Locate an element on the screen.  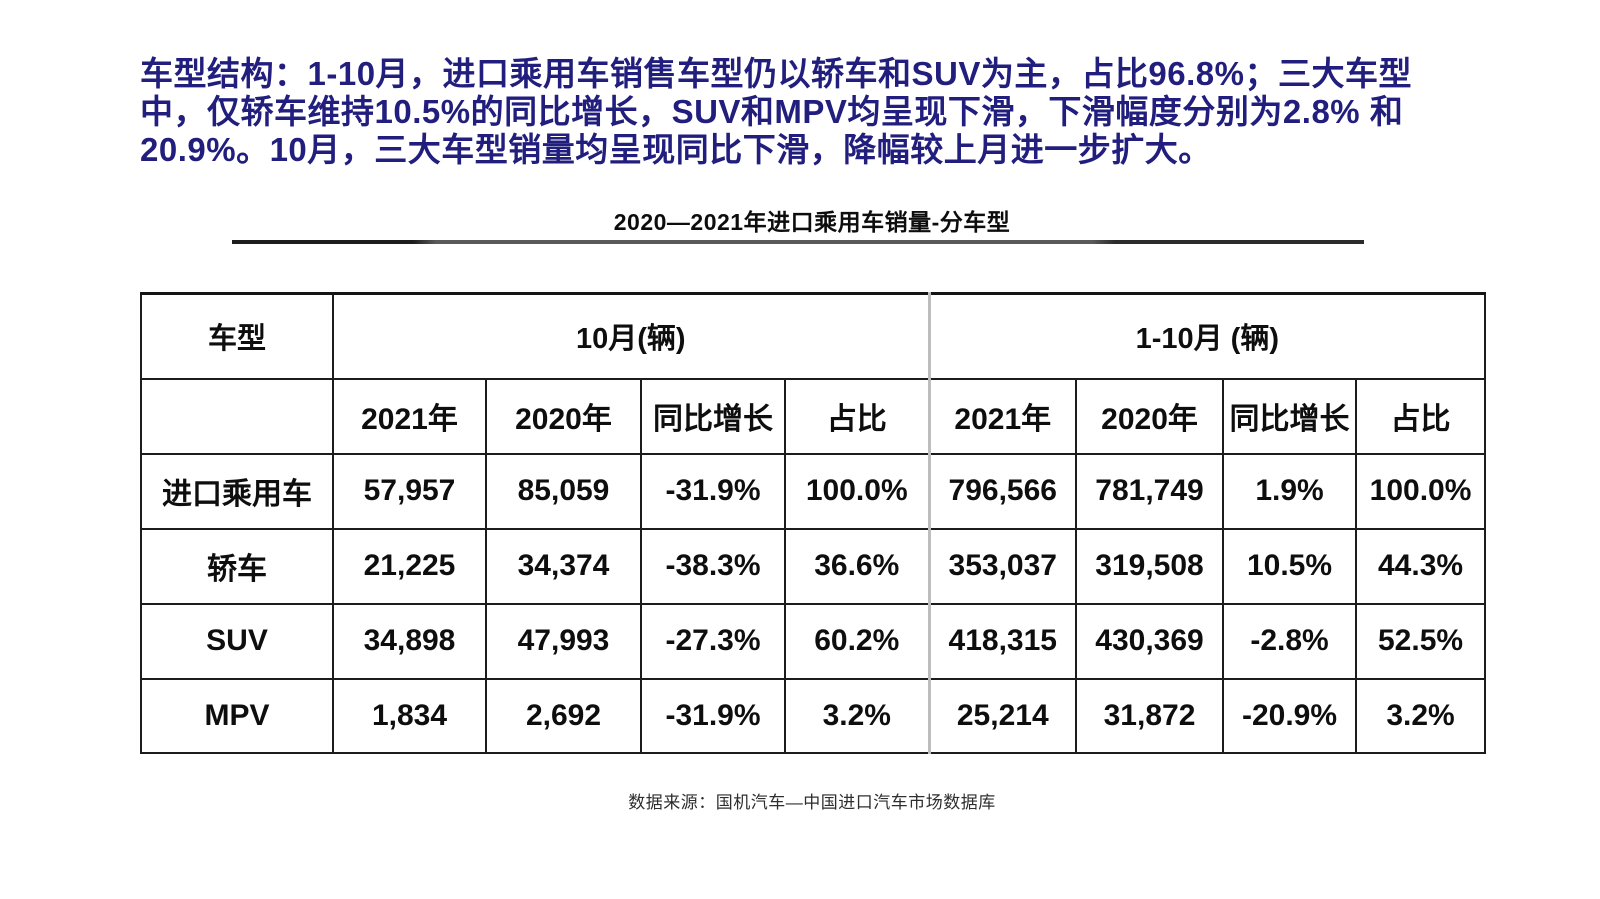
table-subheader-row: 2021年 2020年 同比增长 占比 2021年 2020年 同比增长 占比 is located at coordinates (813, 416).